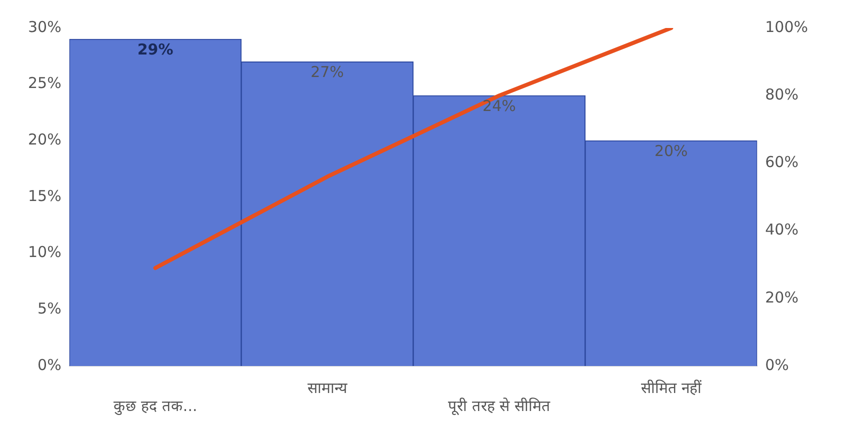  Describe the element at coordinates (45, 83) in the screenshot. I see `y-tick-label: 25%` at that location.